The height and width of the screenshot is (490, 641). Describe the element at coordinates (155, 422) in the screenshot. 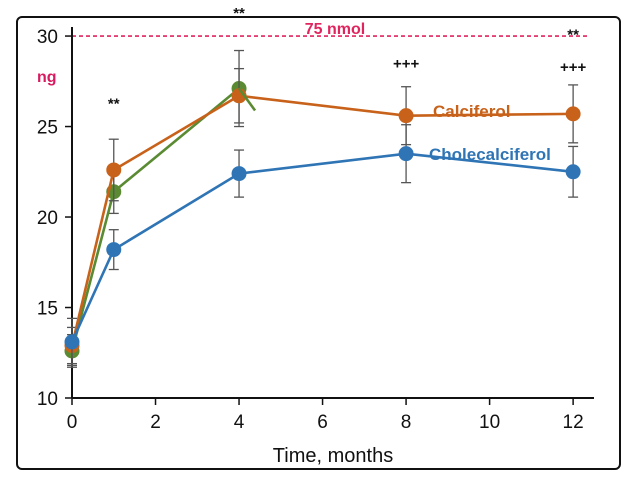

I see `x-tick-label: 2` at that location.